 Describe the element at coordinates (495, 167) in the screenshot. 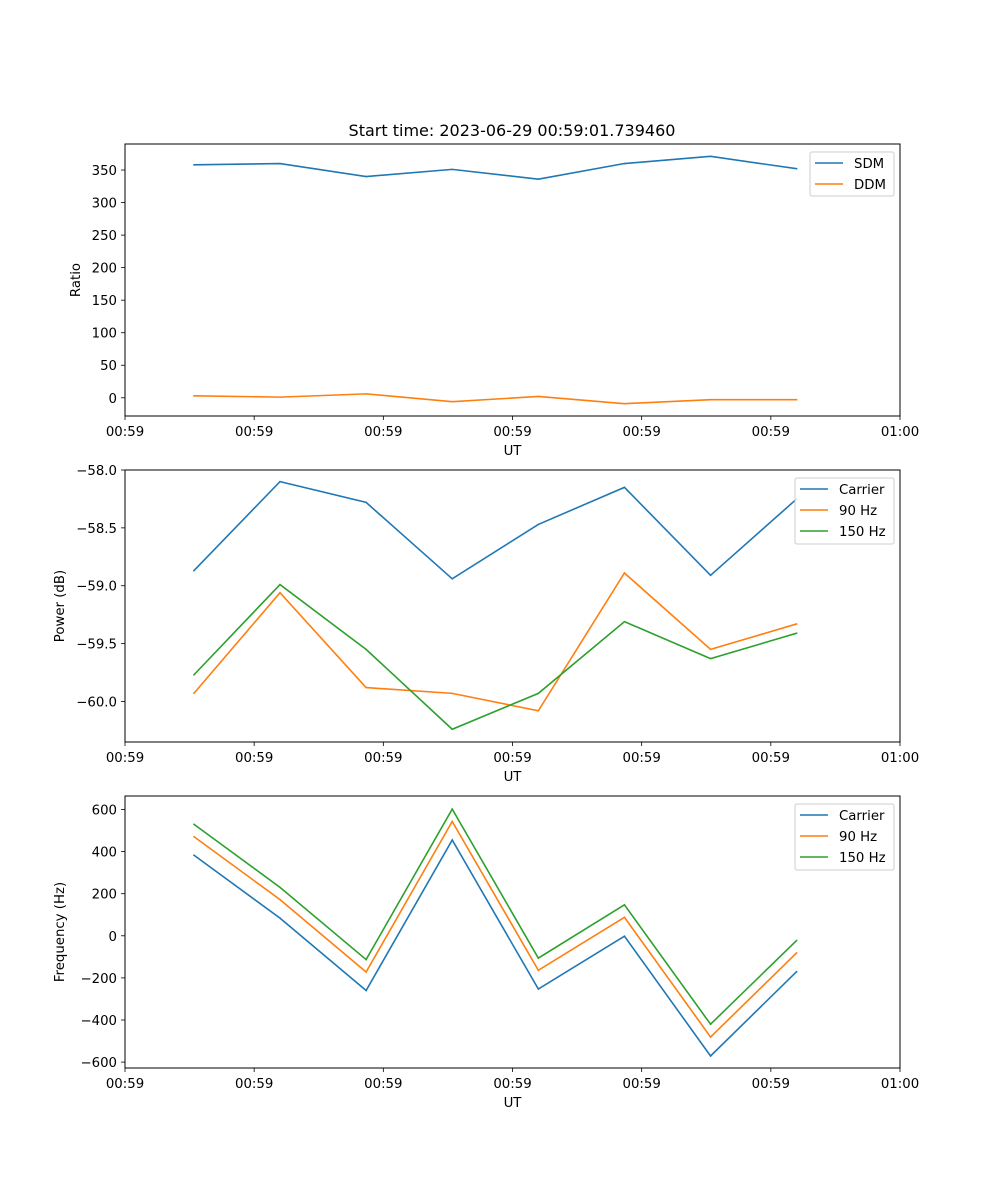

I see `series-line-sdm` at that location.